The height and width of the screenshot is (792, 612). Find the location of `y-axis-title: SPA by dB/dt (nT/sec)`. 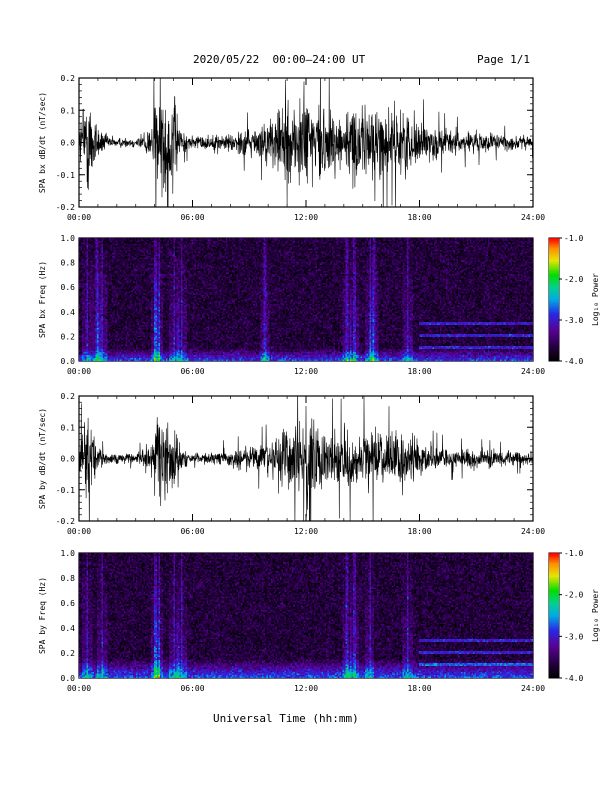

y-axis-title: SPA by dB/dt (nT/sec) is located at coordinates (42, 458).